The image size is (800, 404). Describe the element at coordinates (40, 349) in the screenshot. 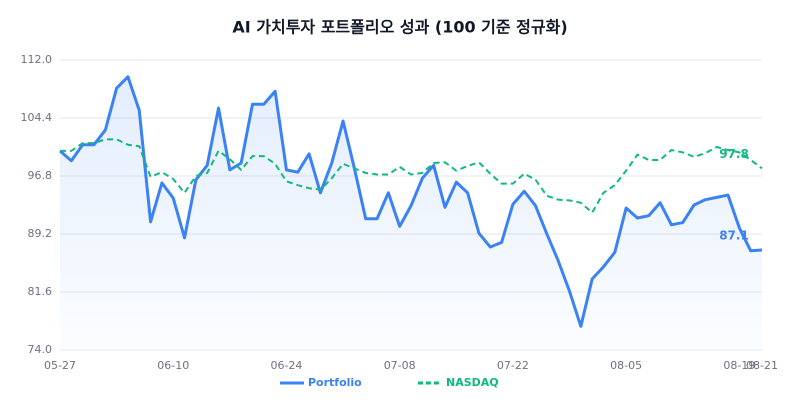

I see `y-tick-label: 74.0` at that location.